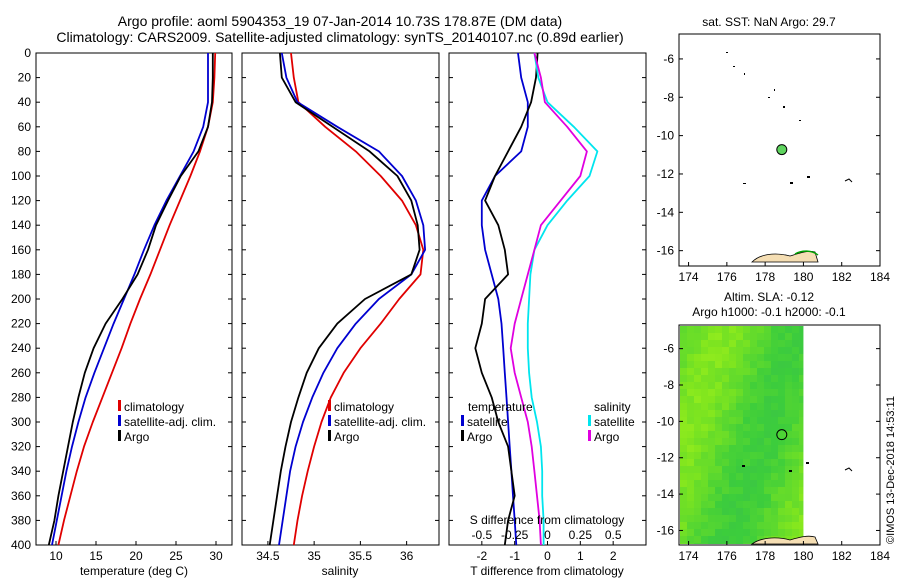 This screenshot has width=900, height=585. What do you see at coordinates (21, 397) in the screenshot?
I see `depth-tick-label: 280` at bounding box center [21, 397].